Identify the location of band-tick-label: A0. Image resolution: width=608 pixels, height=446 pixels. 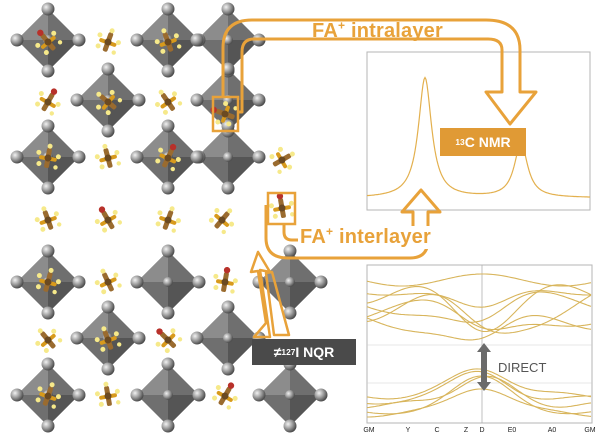
(552, 430).